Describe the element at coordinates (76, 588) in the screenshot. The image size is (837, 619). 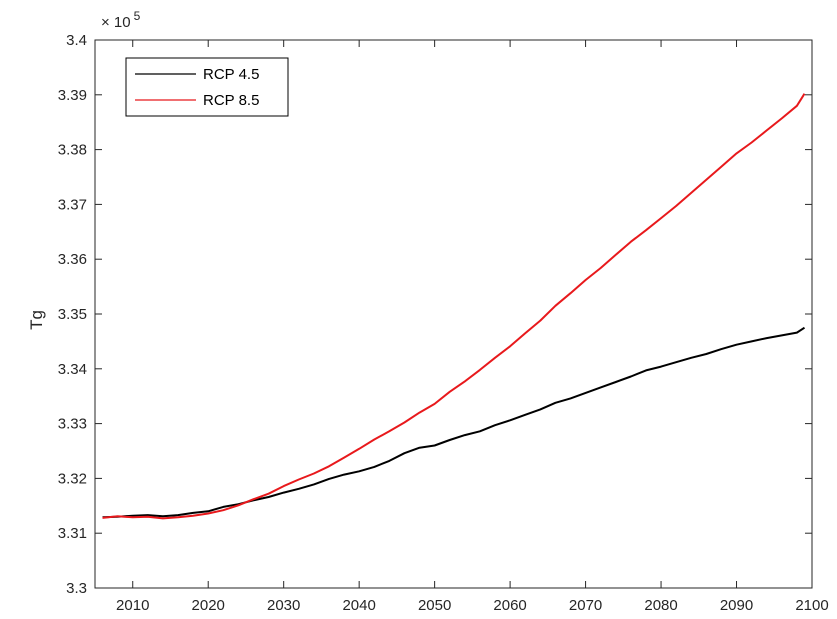
I see `y-tick-label: 3.3` at that location.